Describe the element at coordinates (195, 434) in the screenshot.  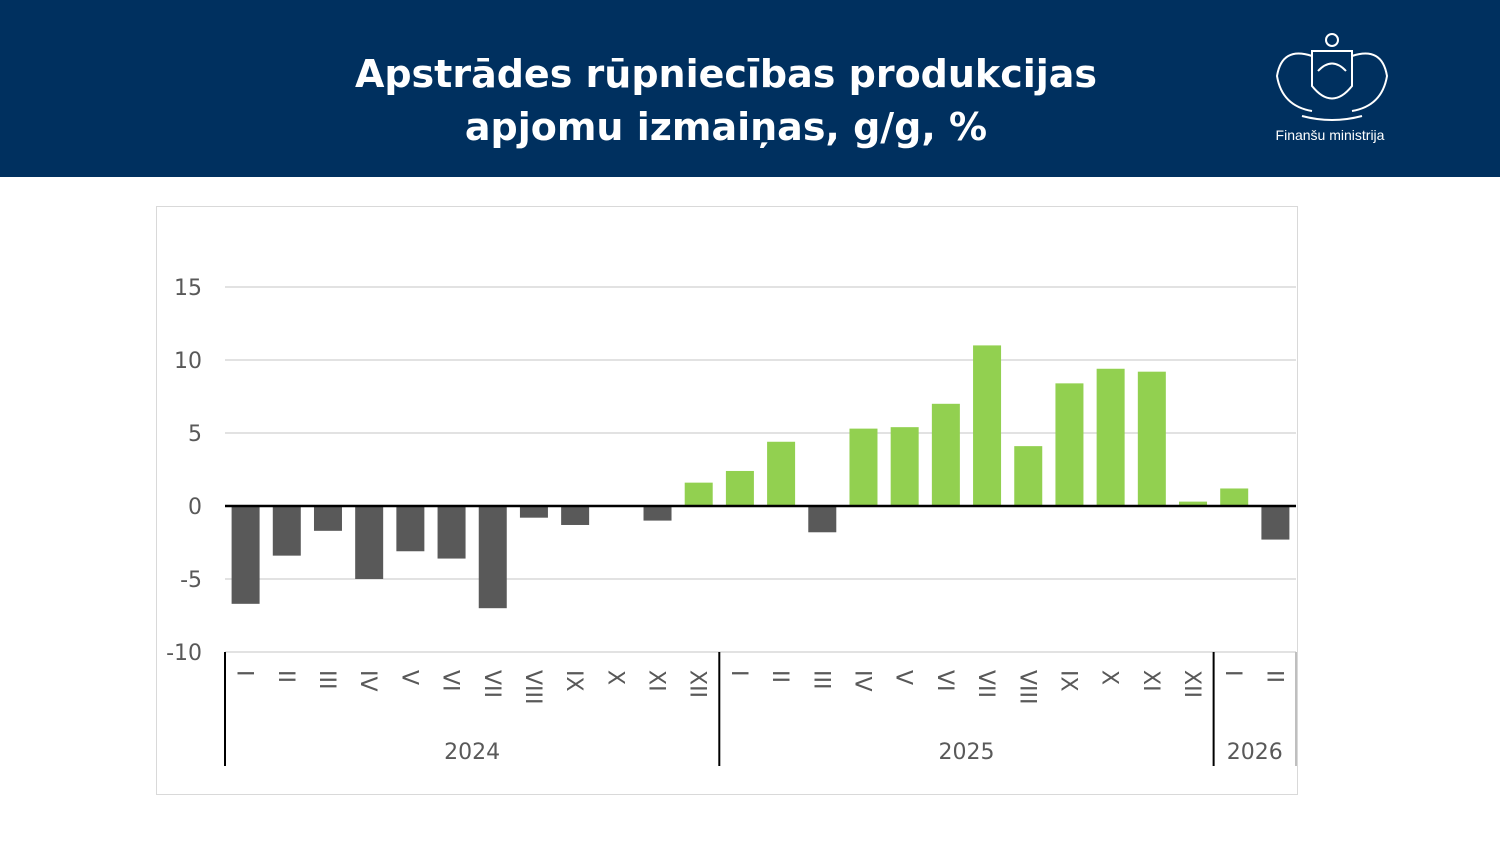
I see `y-tick-label: 5` at that location.